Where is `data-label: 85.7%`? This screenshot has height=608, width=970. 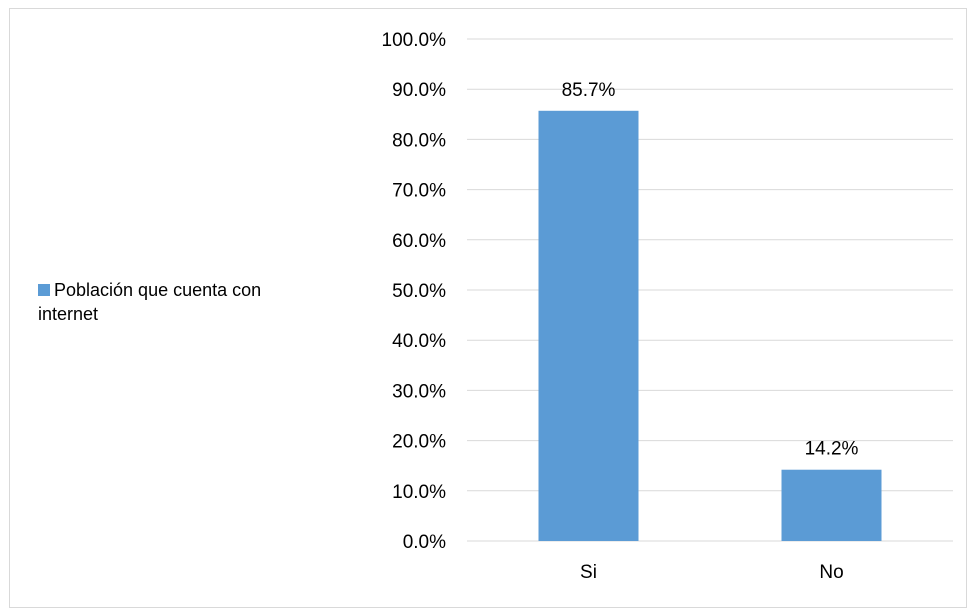 data-label: 85.7% is located at coordinates (589, 90).